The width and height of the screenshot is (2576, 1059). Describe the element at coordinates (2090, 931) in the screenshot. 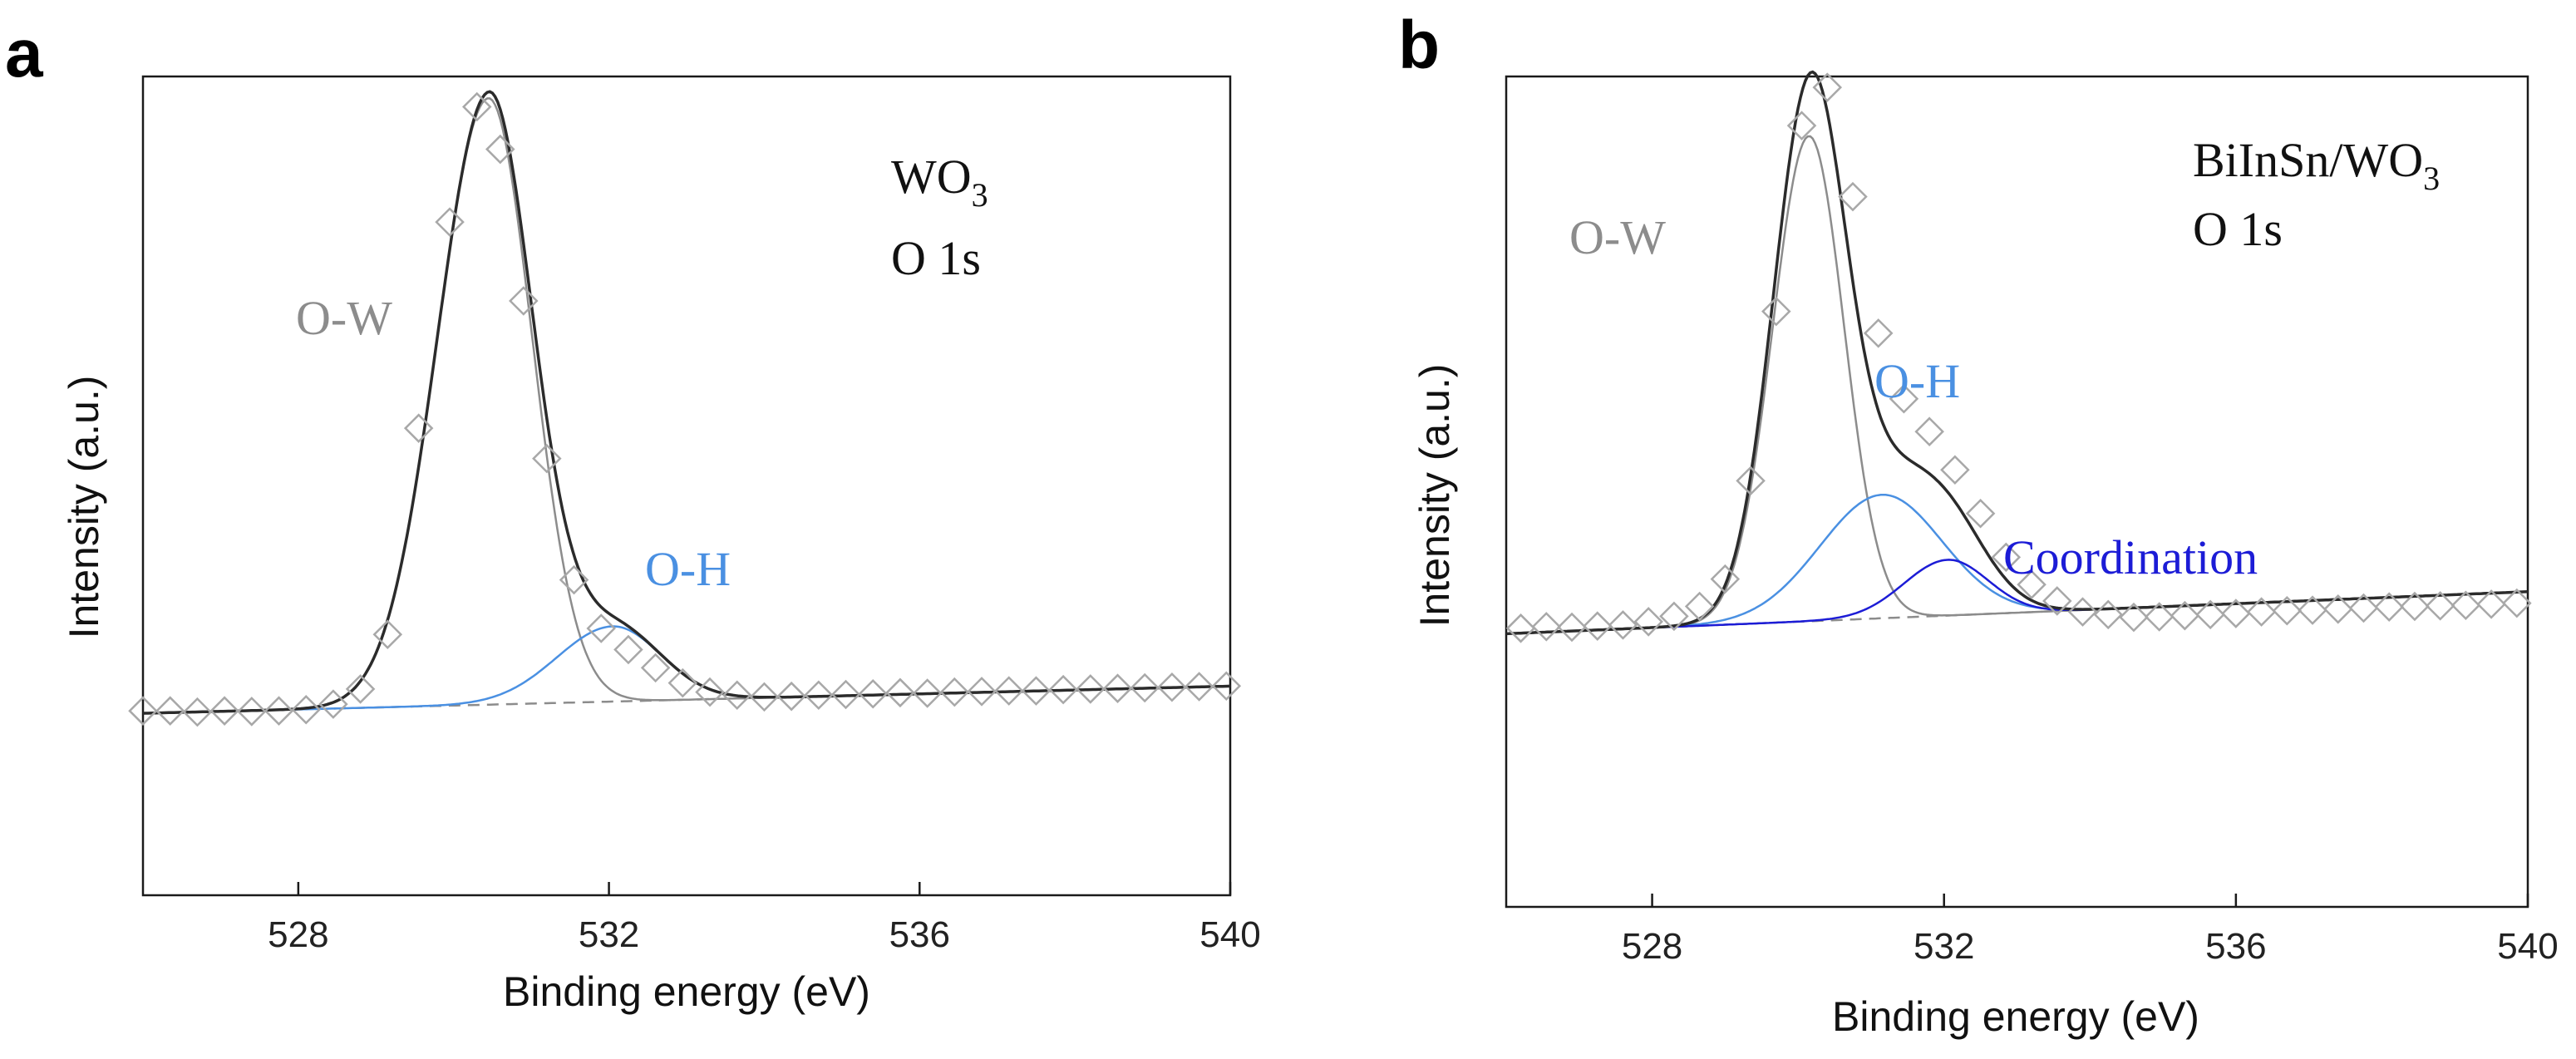

I see `panel-b-x-ticks: 528 532 536 540` at that location.